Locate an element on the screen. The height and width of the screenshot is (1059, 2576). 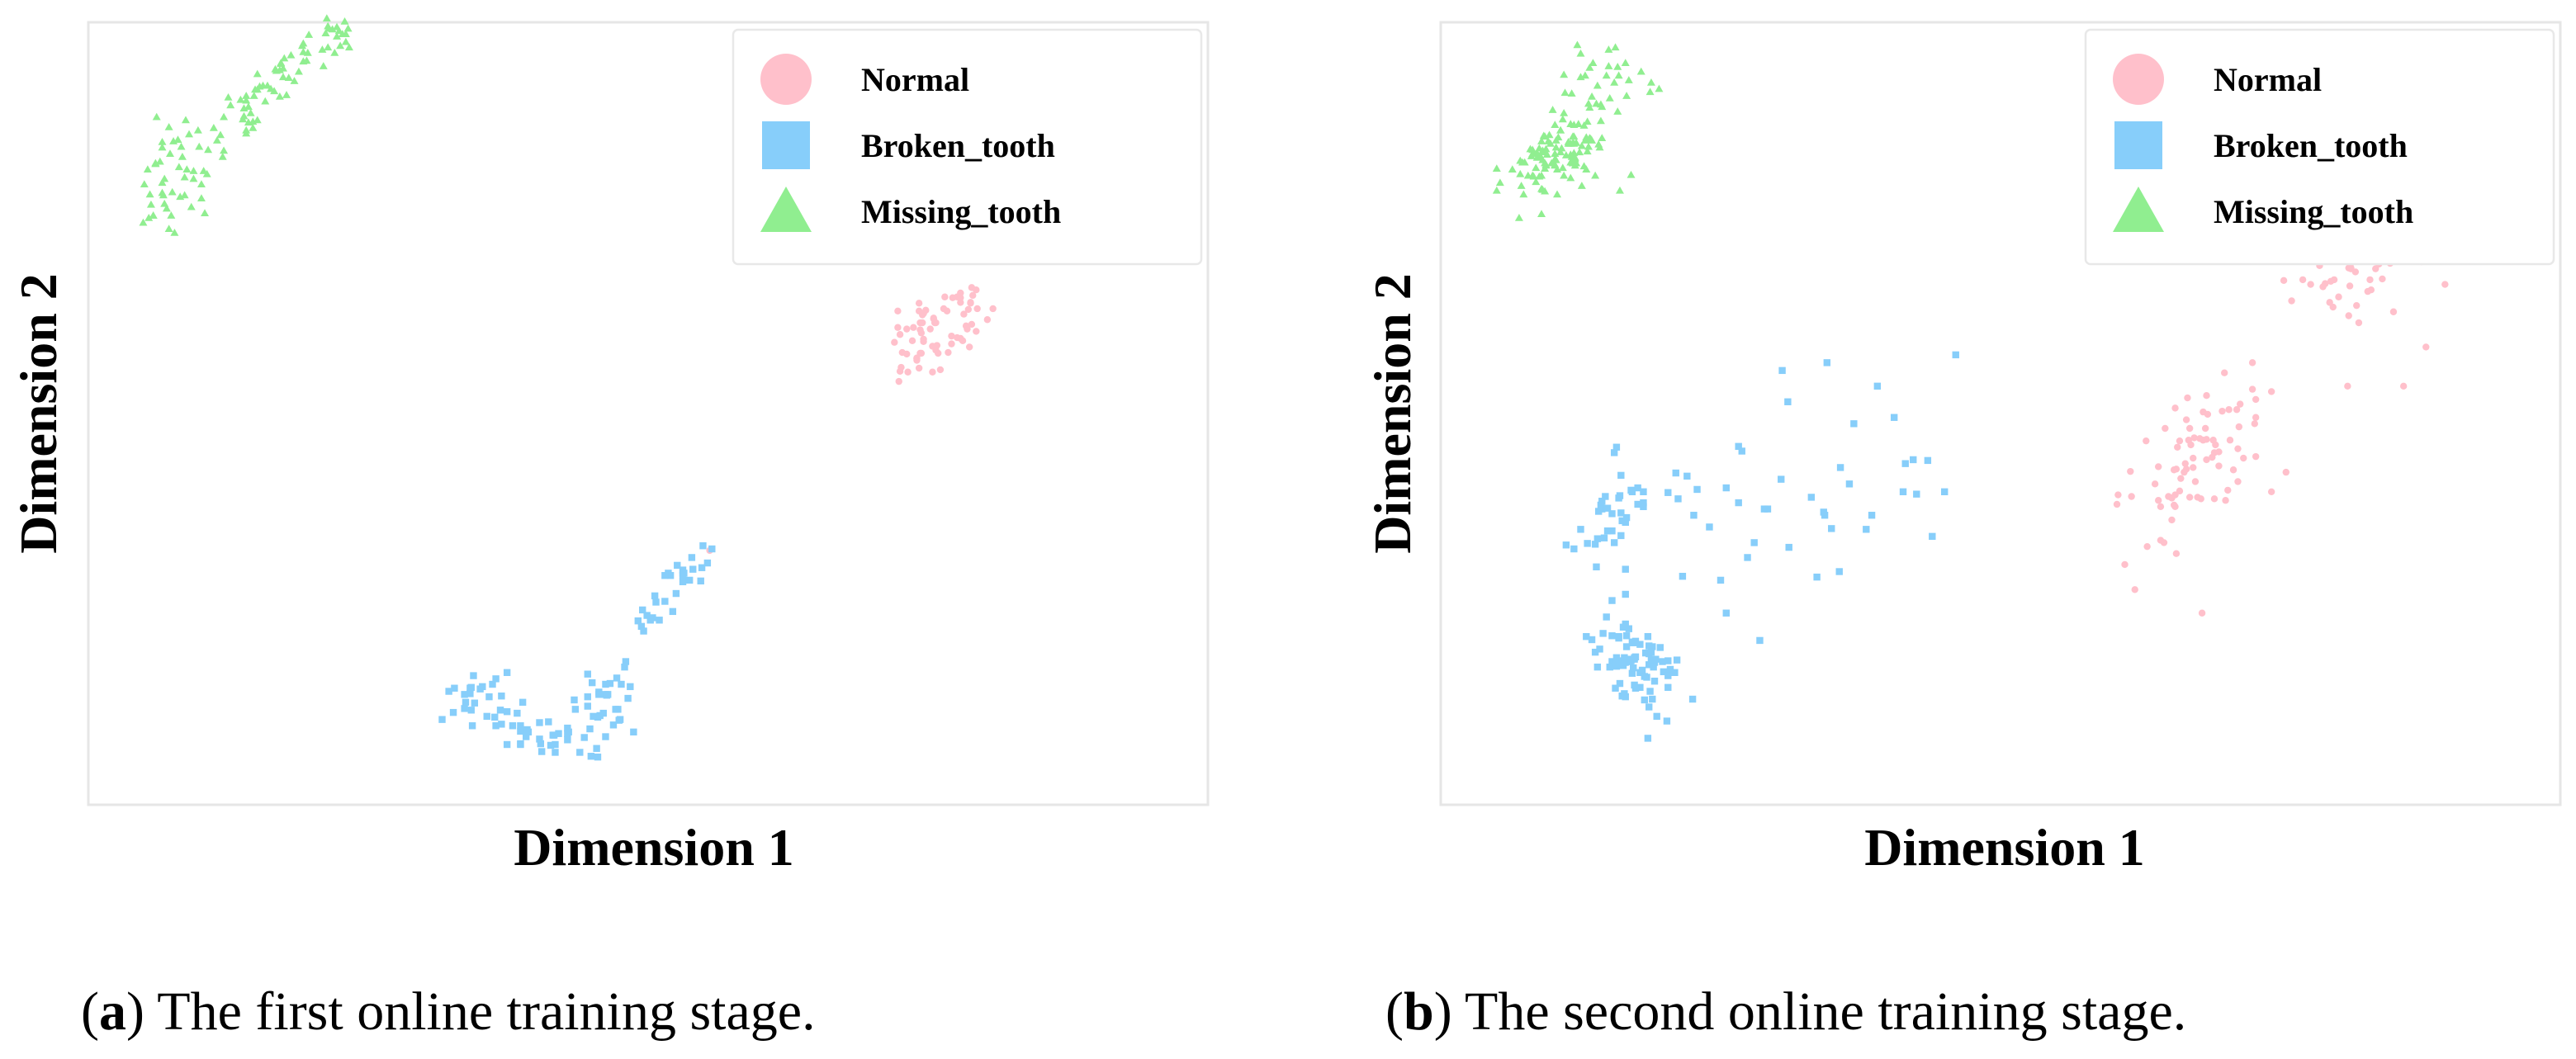
ylabel-b: Dimension 2 is located at coordinates (1392, 413).